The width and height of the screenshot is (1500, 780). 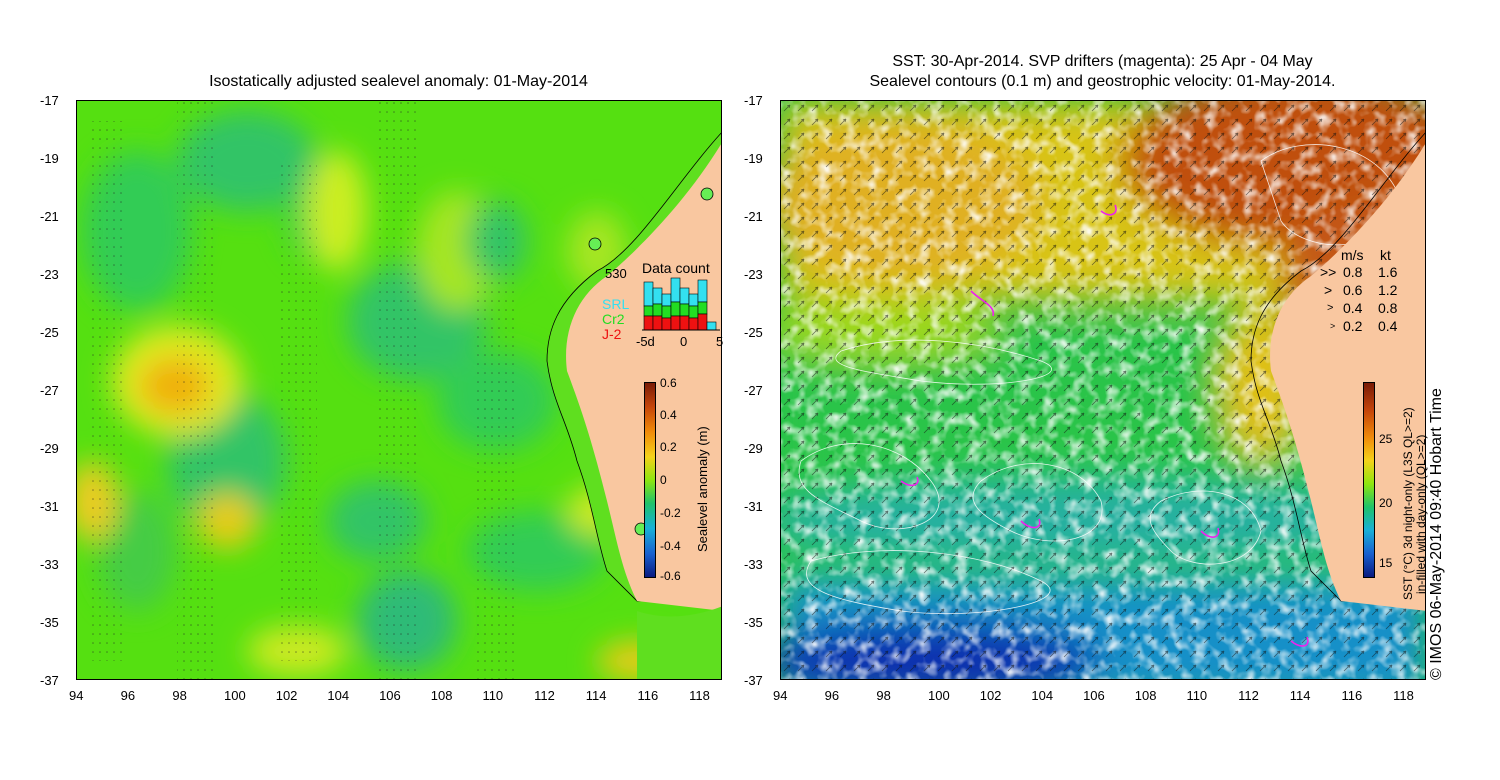 I want to click on data-count-axis-mid: 0, so click(x=684, y=341).